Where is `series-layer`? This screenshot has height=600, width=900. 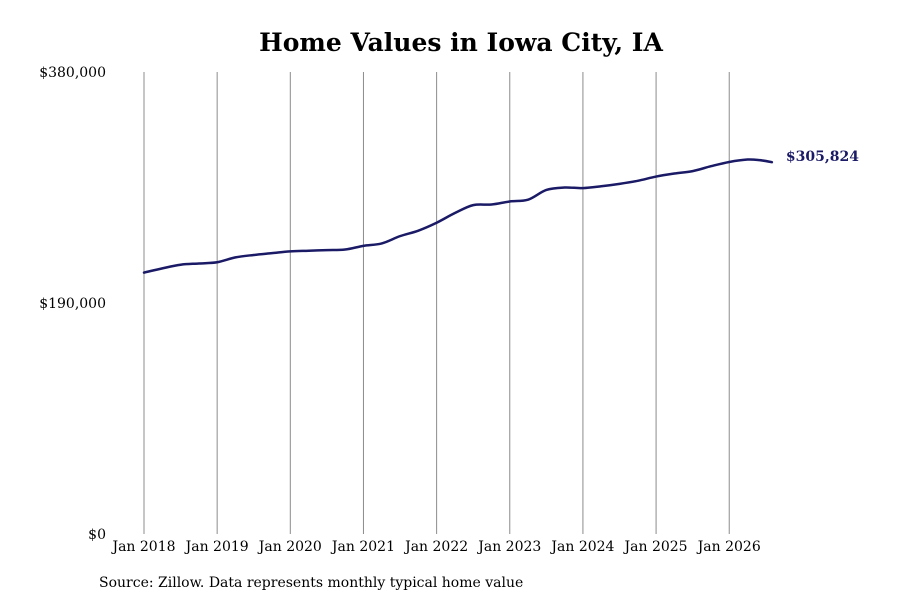
series-layer is located at coordinates (458, 216).